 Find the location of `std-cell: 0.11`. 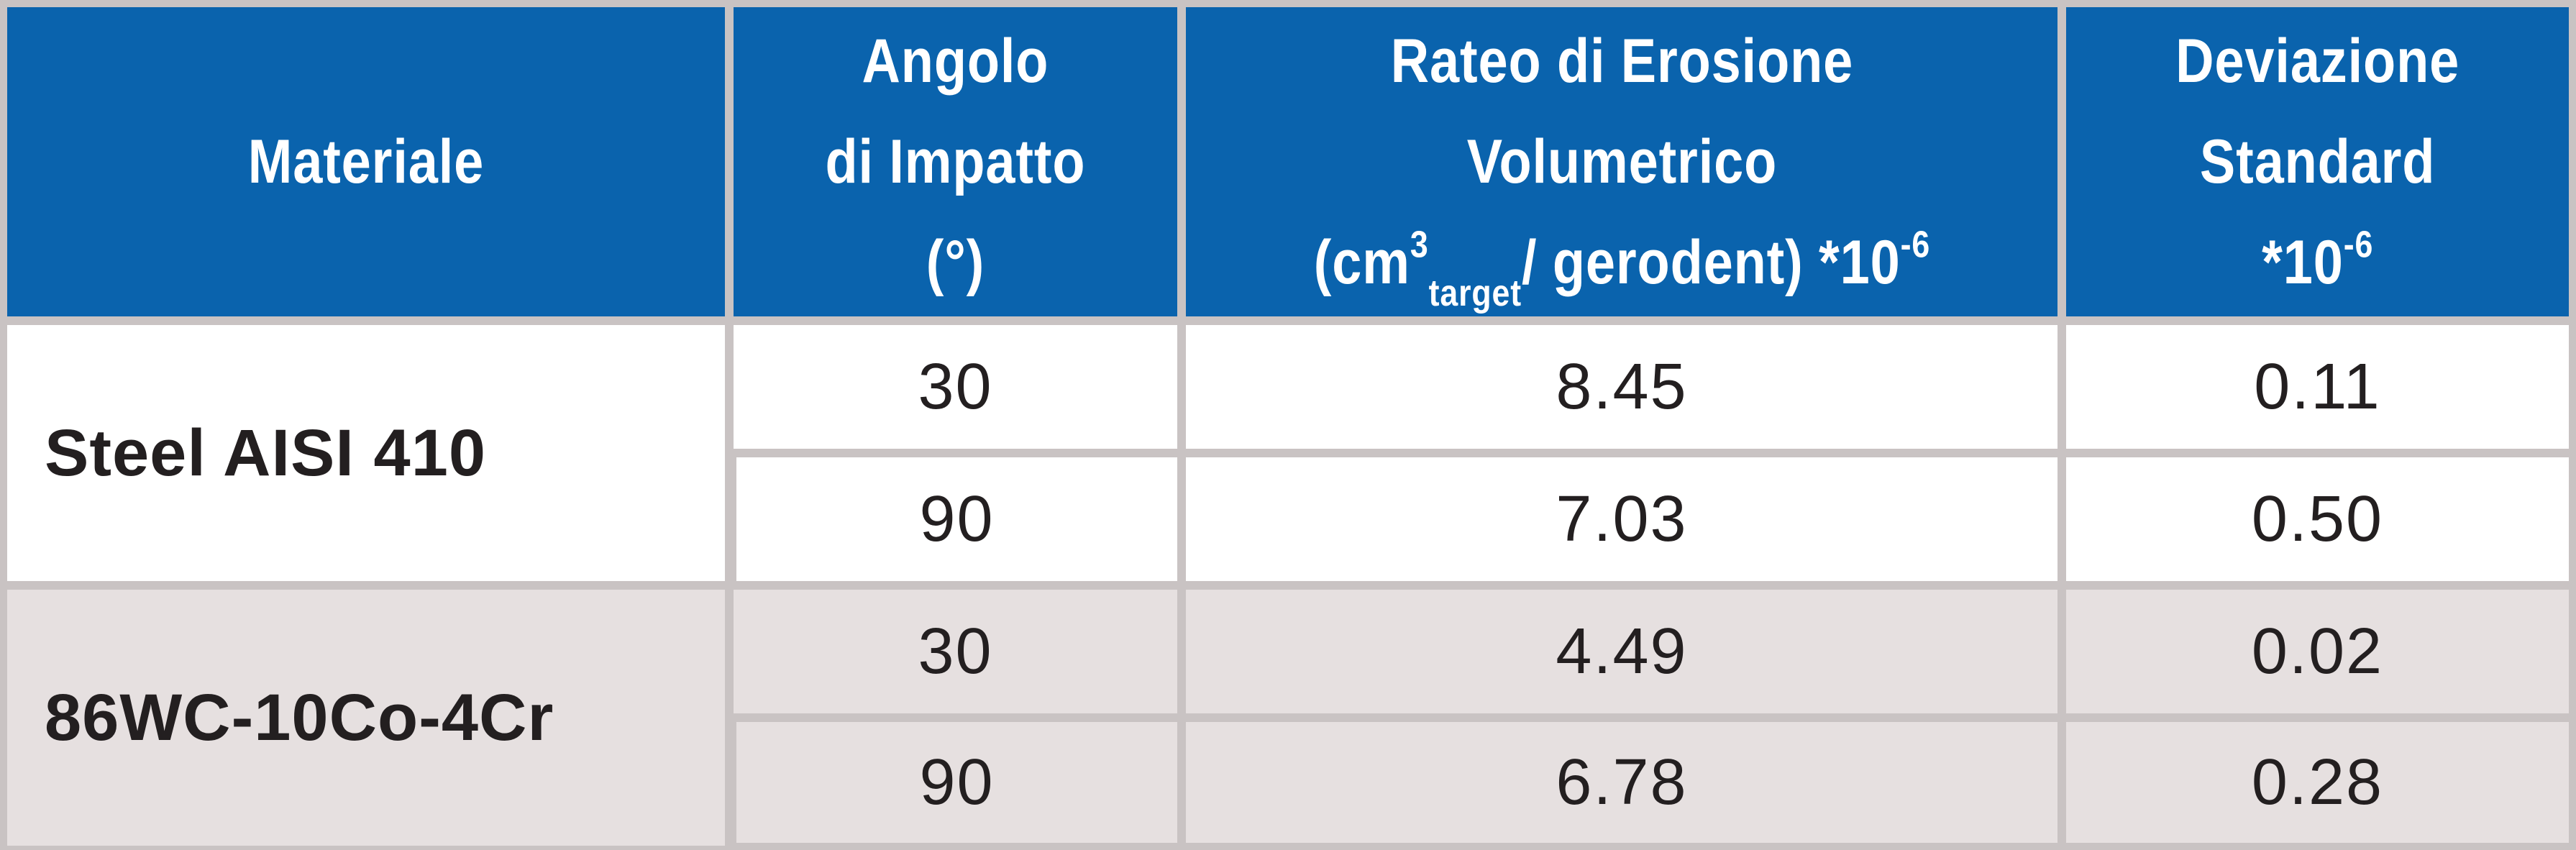

std-cell: 0.11 is located at coordinates (2319, 387).